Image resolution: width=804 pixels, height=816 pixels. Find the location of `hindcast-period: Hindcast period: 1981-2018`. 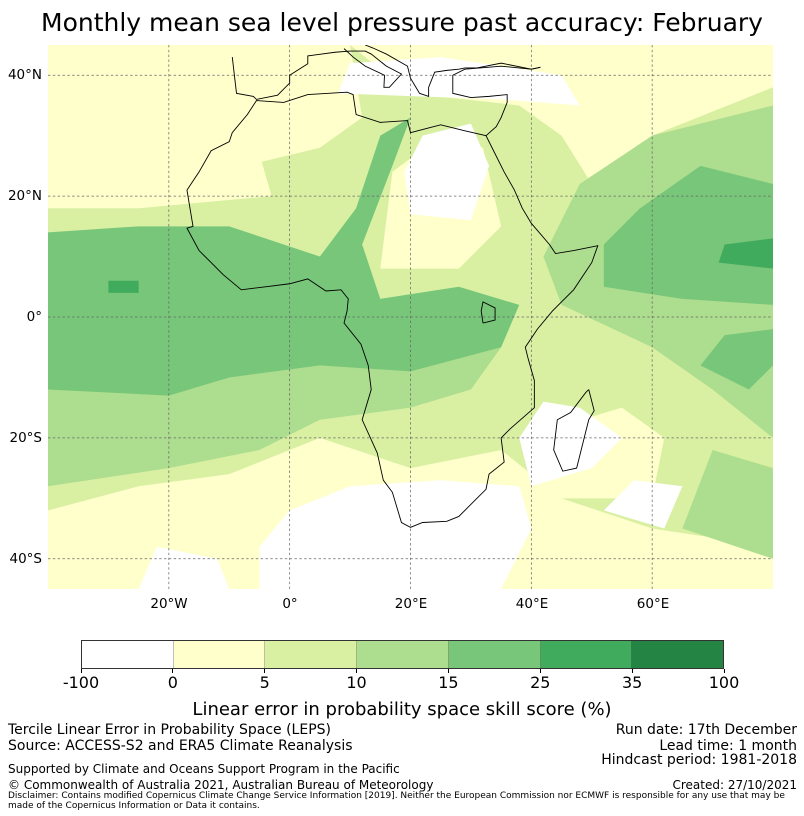

hindcast-period: Hindcast period: 1981-2018 is located at coordinates (699, 760).